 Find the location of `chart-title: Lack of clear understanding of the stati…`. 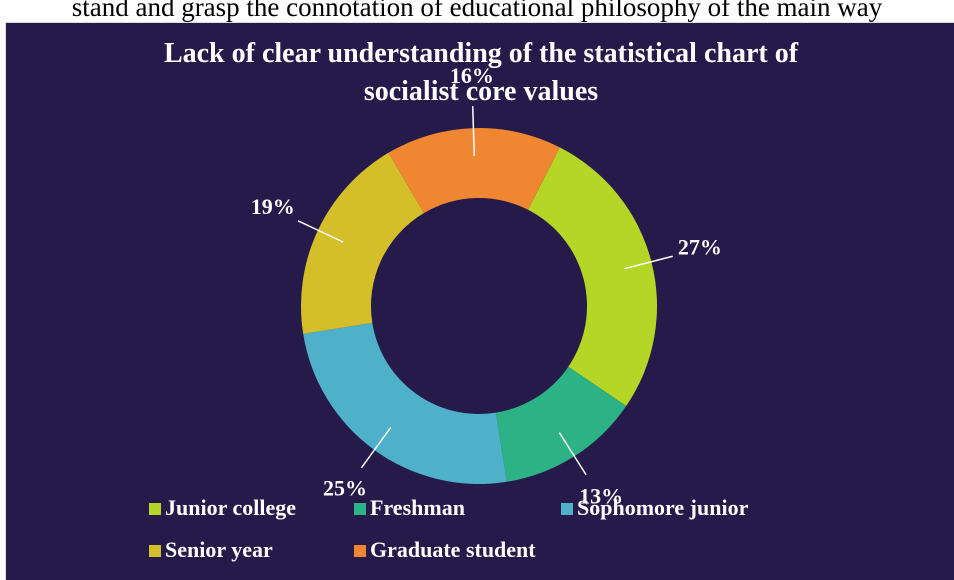

chart-title: Lack of clear understanding of the stati… is located at coordinates (481, 72).